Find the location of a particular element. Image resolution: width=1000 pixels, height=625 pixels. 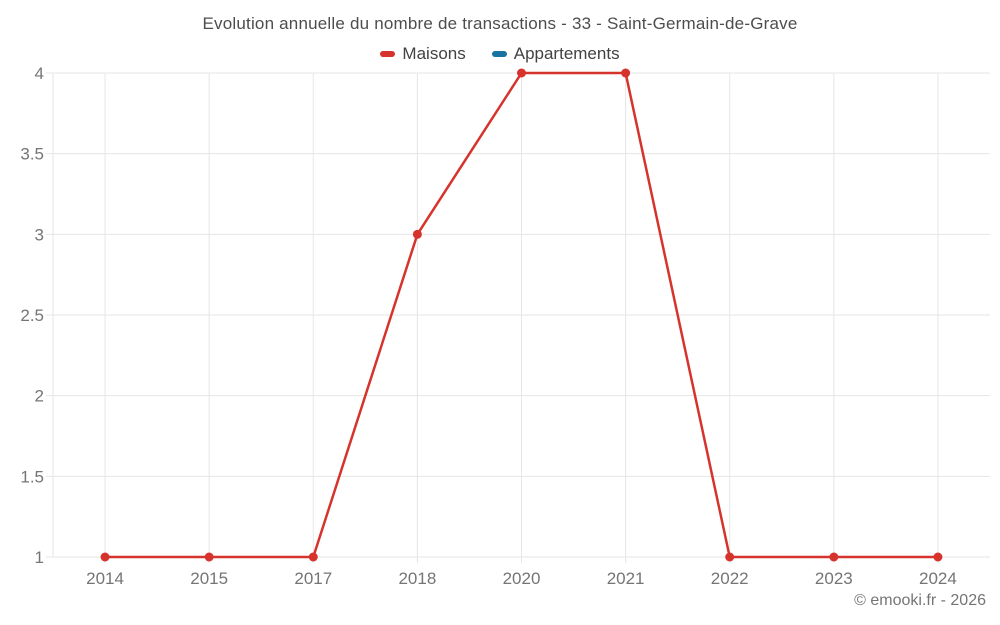

data-point-maisons-2023 is located at coordinates (834, 557).